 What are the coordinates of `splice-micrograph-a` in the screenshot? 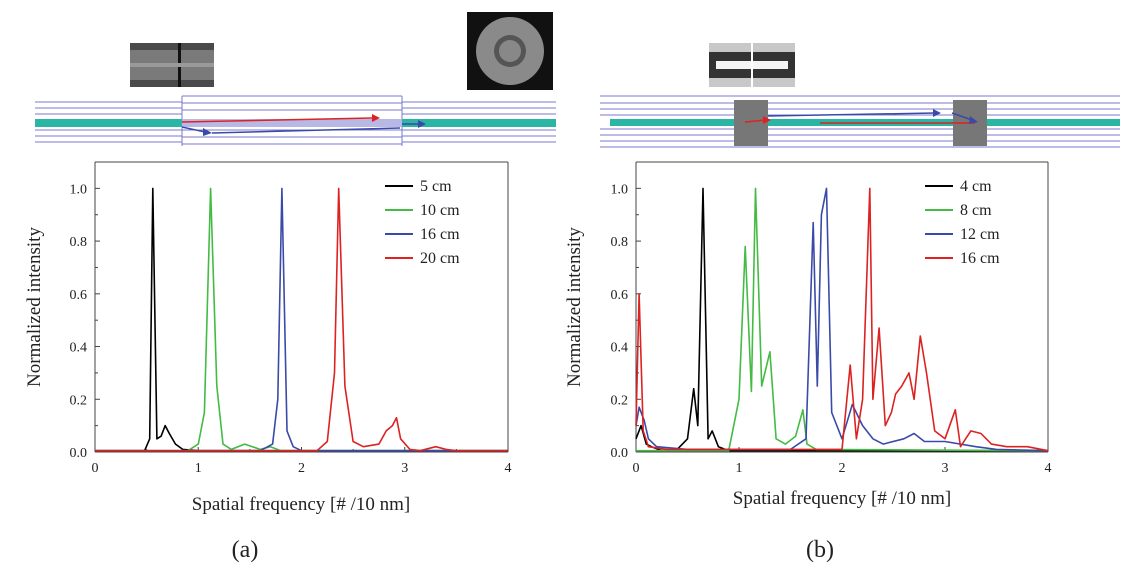 It's located at (172, 65).